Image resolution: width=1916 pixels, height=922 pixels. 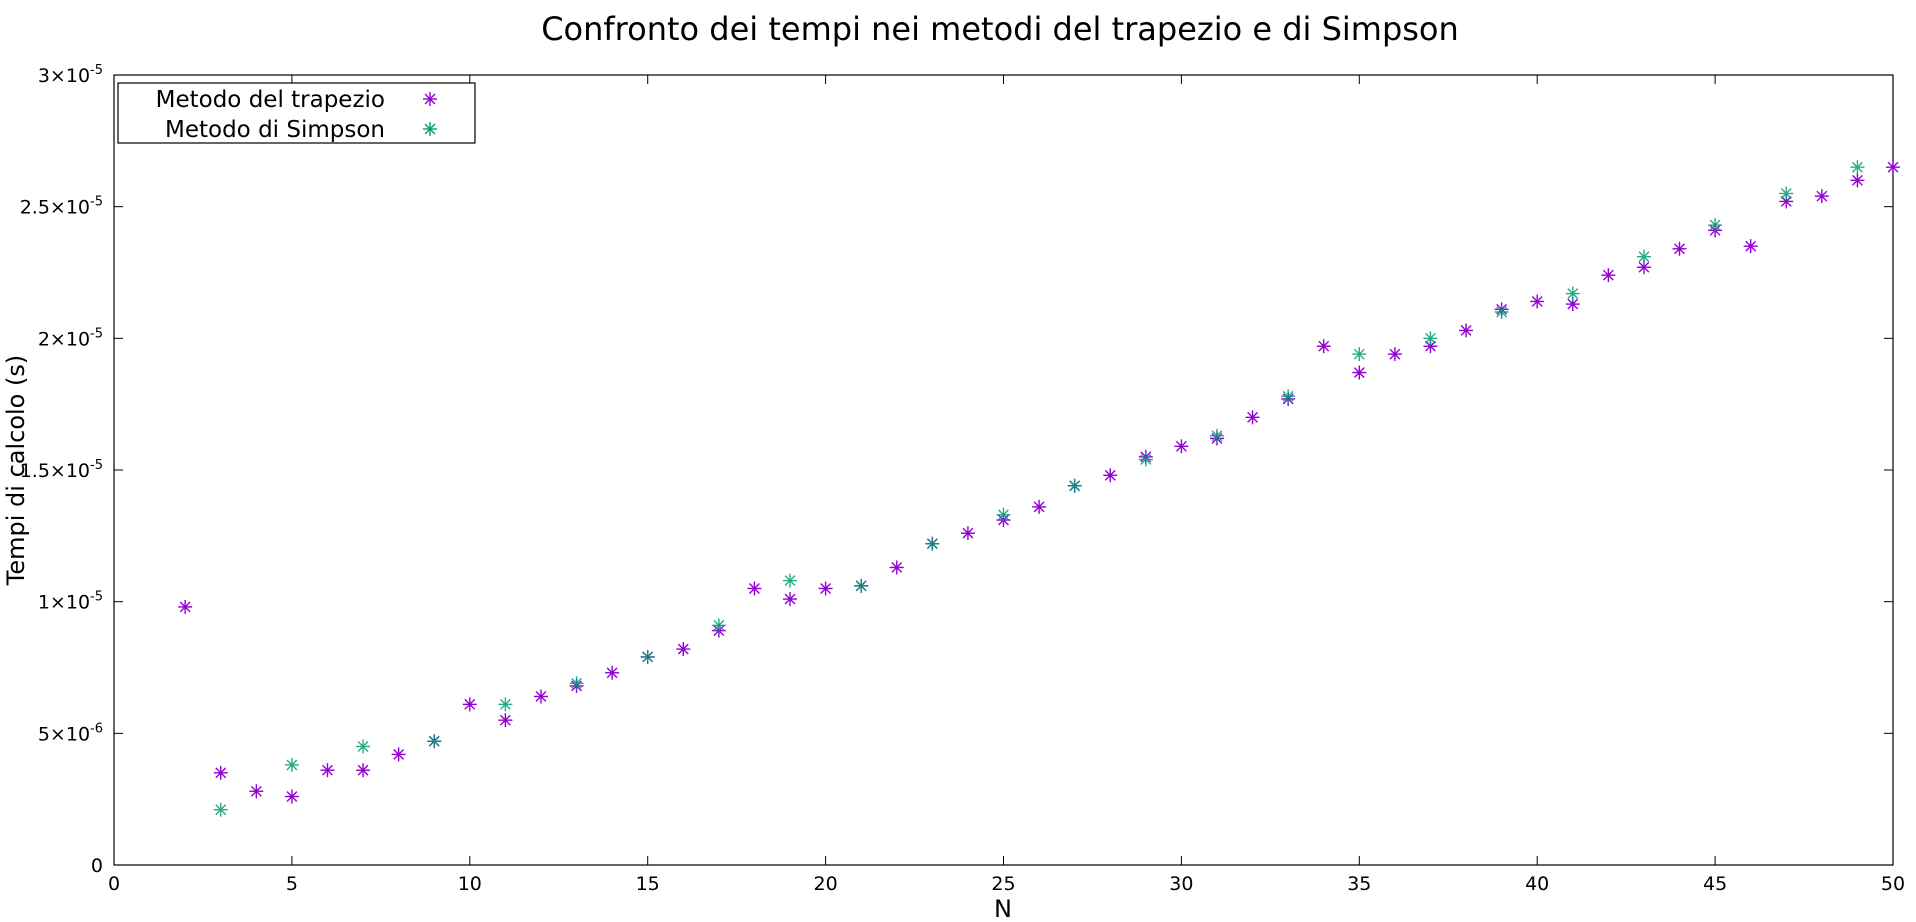 What do you see at coordinates (470, 884) in the screenshot?
I see `x-tick-label: 10` at bounding box center [470, 884].